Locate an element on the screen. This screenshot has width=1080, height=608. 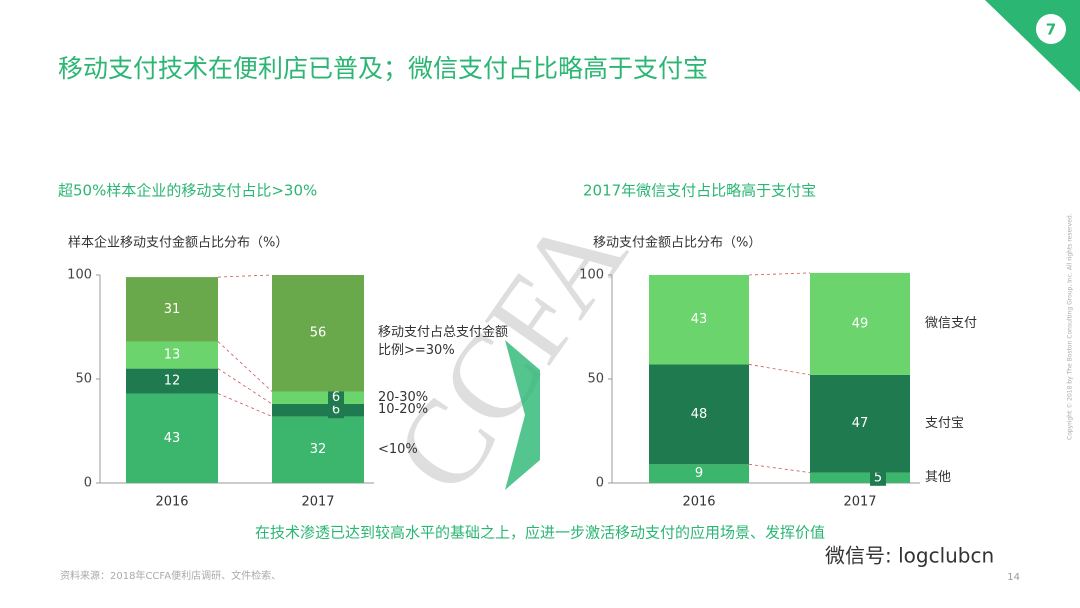
value-label: 49 is located at coordinates (860, 323).